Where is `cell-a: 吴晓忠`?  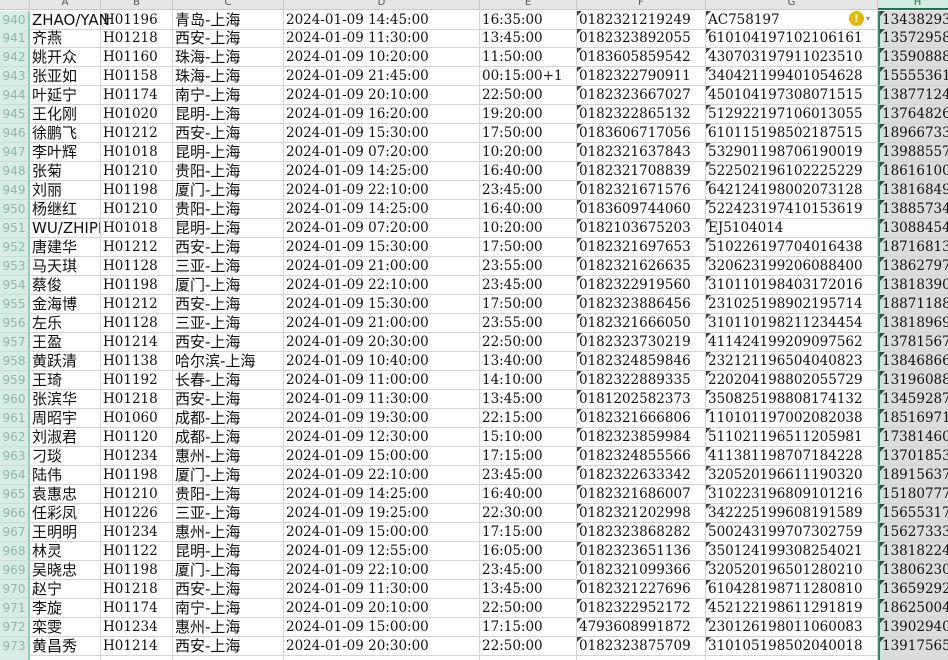
cell-a: 吴晓忠 is located at coordinates (65, 570).